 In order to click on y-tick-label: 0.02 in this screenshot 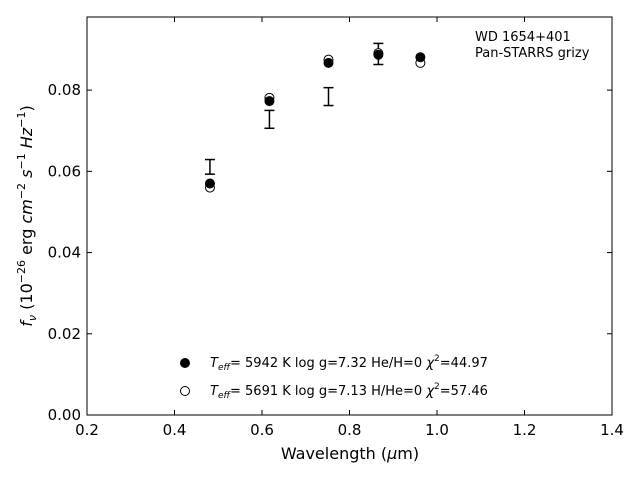, I will do `click(64, 334)`.